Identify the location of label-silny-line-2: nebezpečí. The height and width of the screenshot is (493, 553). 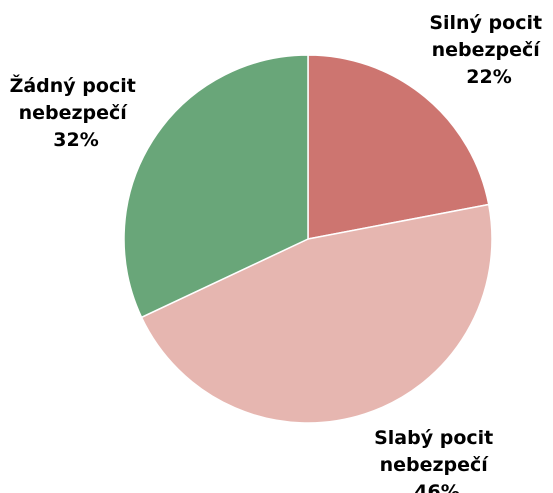
(487, 50).